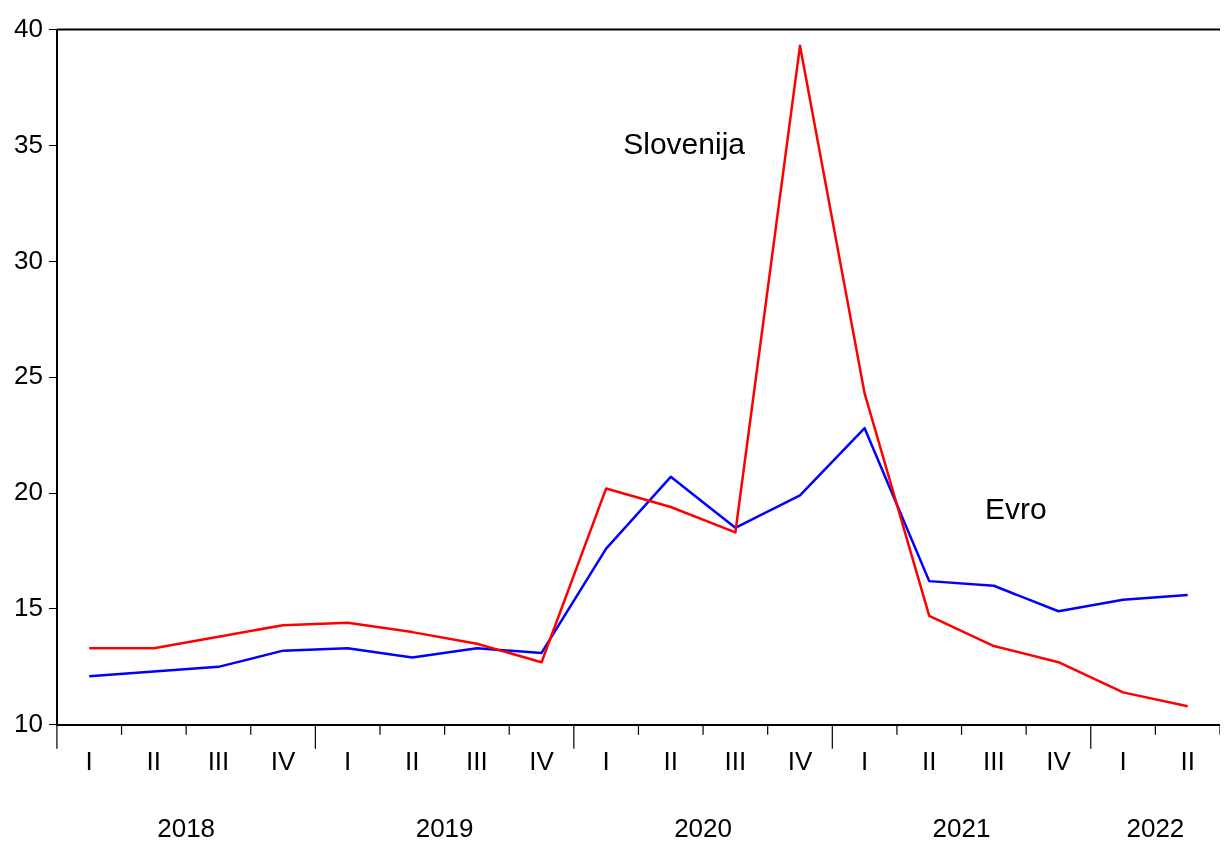  I want to click on text: 2020, so click(703, 827).